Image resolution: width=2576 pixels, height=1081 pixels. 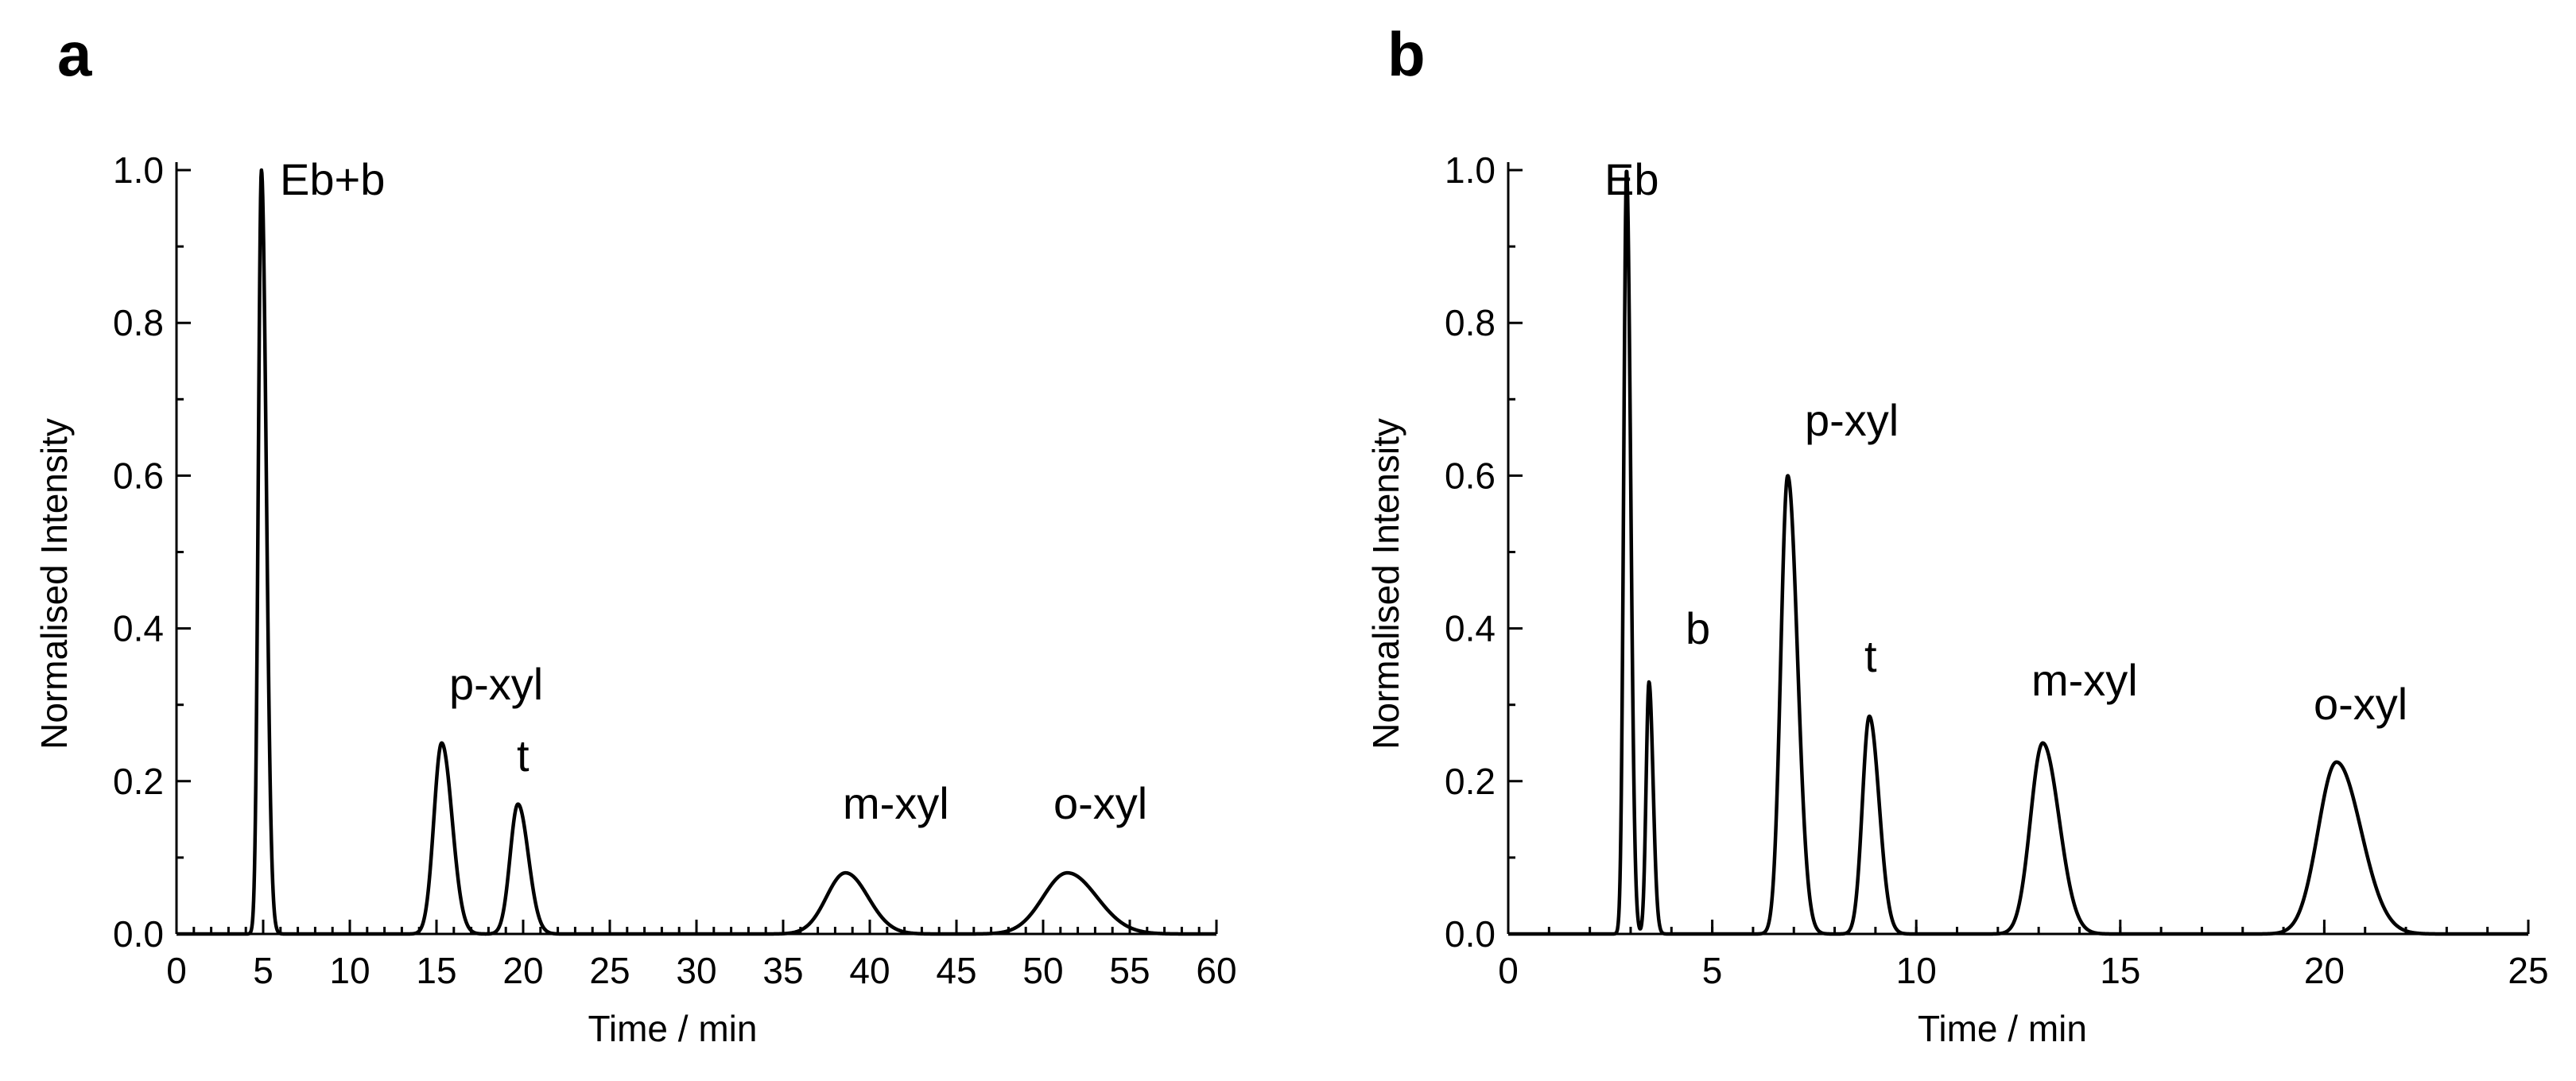 What do you see at coordinates (333, 179) in the screenshot?
I see `peak-label-Eb+b: Eb+b` at bounding box center [333, 179].